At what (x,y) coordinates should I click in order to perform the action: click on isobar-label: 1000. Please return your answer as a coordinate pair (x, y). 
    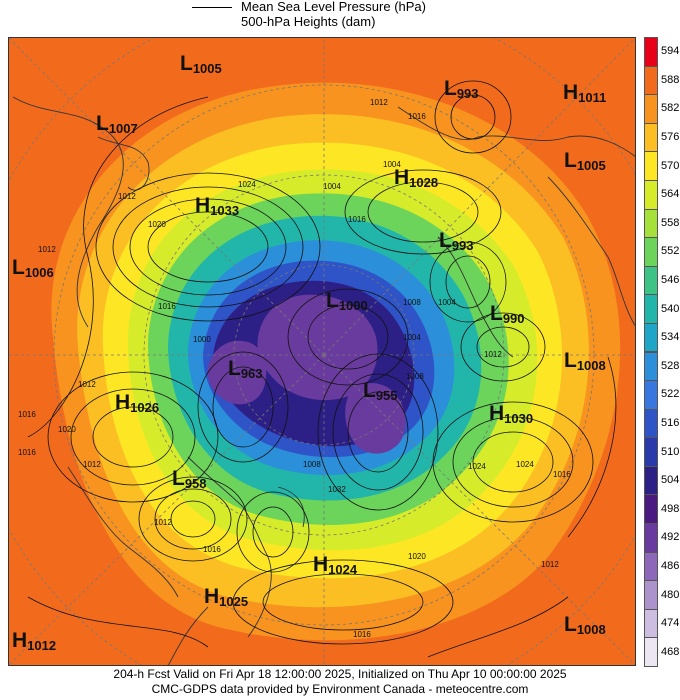
    Looking at the image, I should click on (202, 339).